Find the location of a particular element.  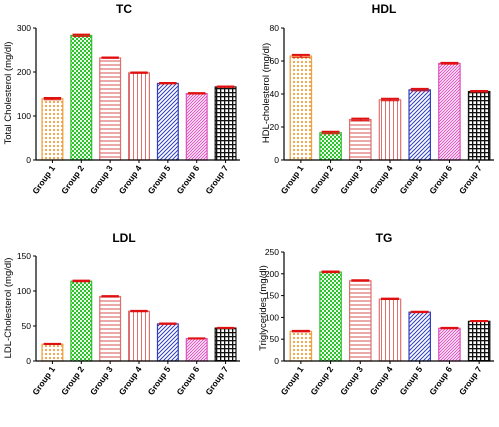

y-tick-label: 80 is located at coordinates (275, 28).